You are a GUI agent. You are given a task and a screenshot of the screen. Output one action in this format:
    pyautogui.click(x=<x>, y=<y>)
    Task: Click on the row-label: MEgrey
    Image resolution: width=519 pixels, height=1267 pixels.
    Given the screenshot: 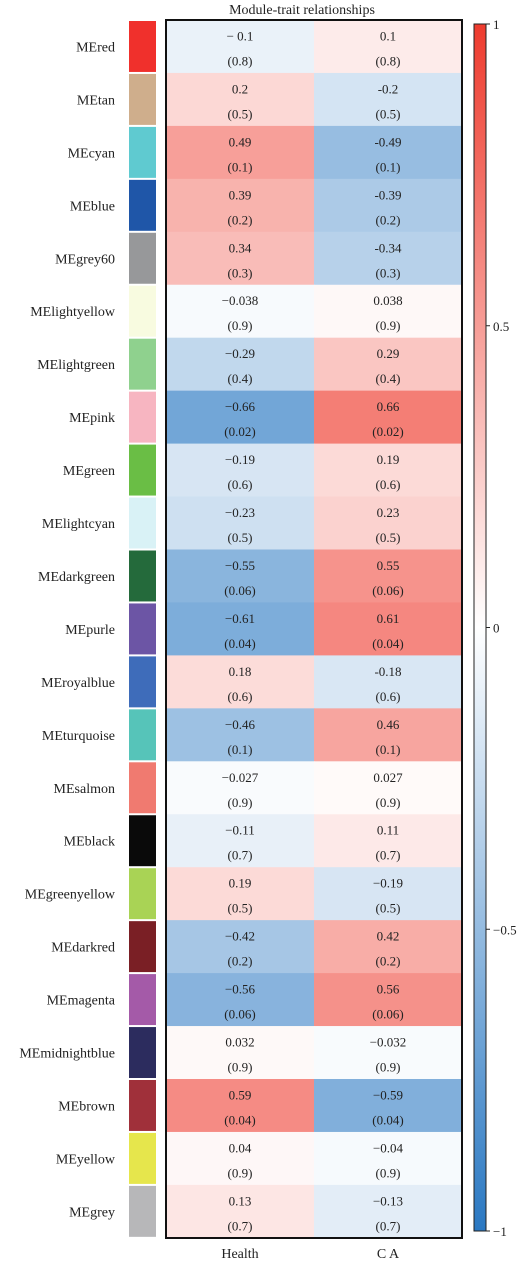 What is the action you would take?
    pyautogui.click(x=92, y=1212)
    